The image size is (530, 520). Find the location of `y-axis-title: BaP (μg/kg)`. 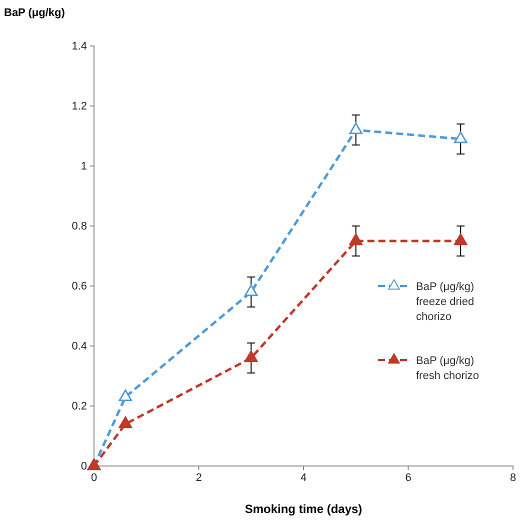

y-axis-title: BaP (μg/kg) is located at coordinates (35, 13).